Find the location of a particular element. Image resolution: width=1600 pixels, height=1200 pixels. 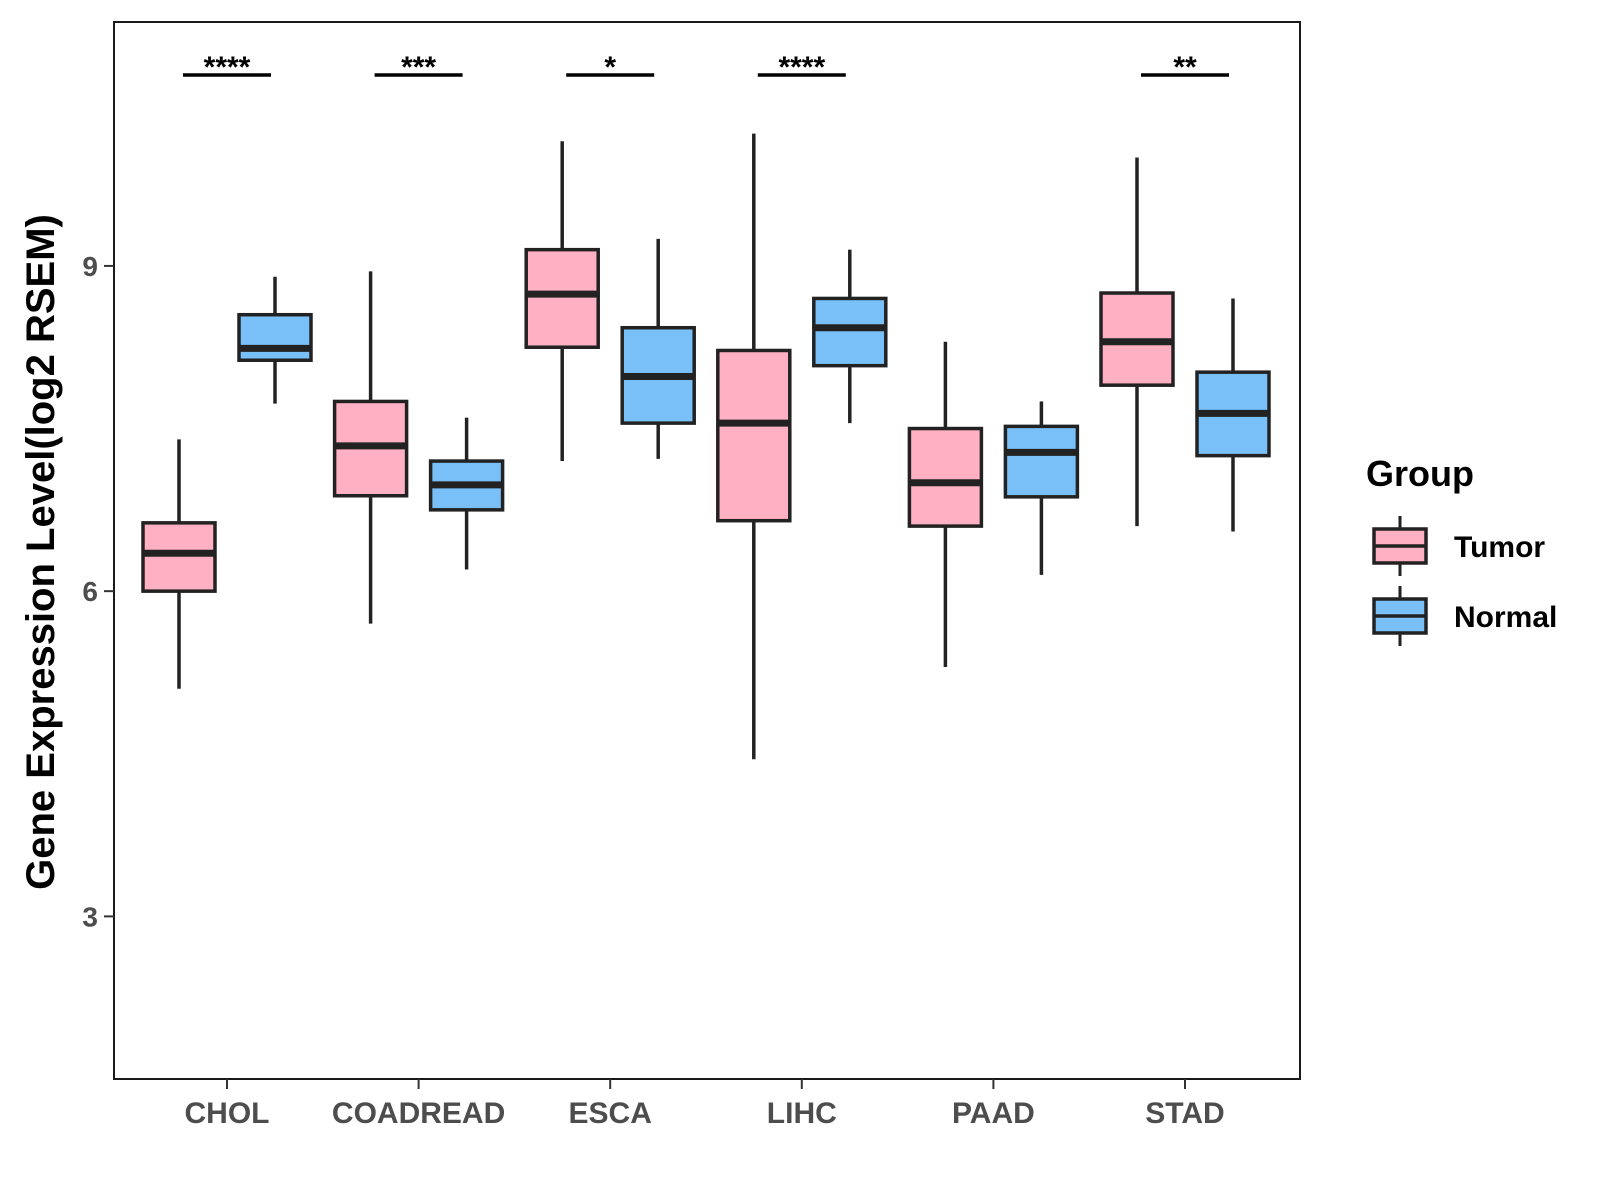

significance-label: ** is located at coordinates (1185, 67).